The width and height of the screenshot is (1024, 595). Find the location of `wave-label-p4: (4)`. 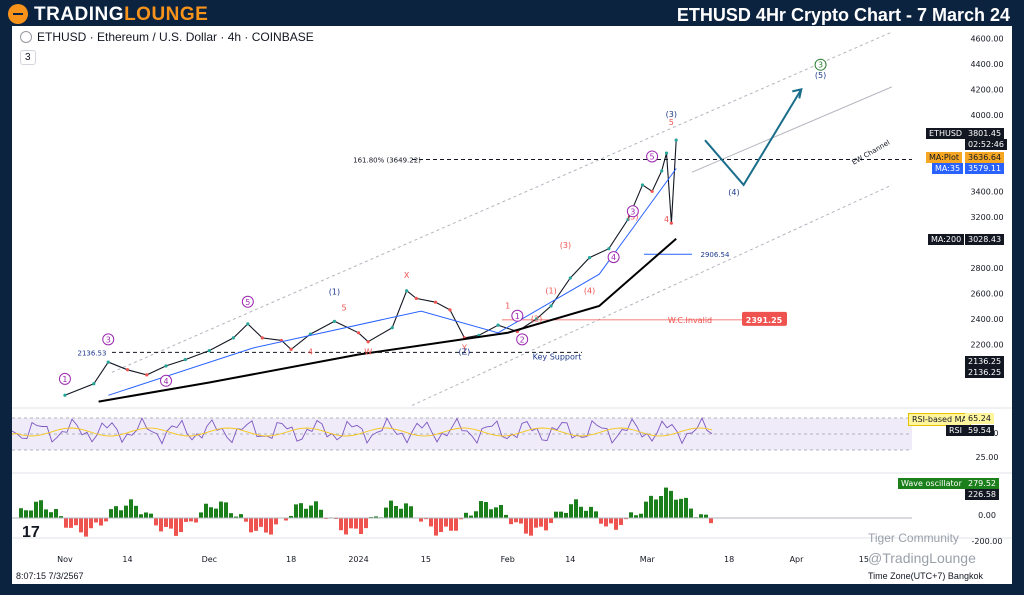

wave-label-p4: (4) is located at coordinates (733, 192).